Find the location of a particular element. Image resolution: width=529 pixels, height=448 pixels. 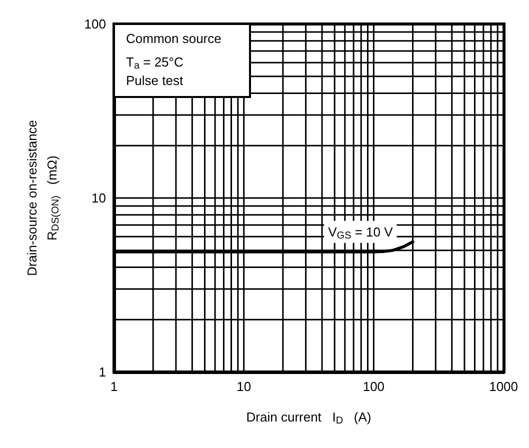

y-tick-label: 10 is located at coordinates (99, 198).